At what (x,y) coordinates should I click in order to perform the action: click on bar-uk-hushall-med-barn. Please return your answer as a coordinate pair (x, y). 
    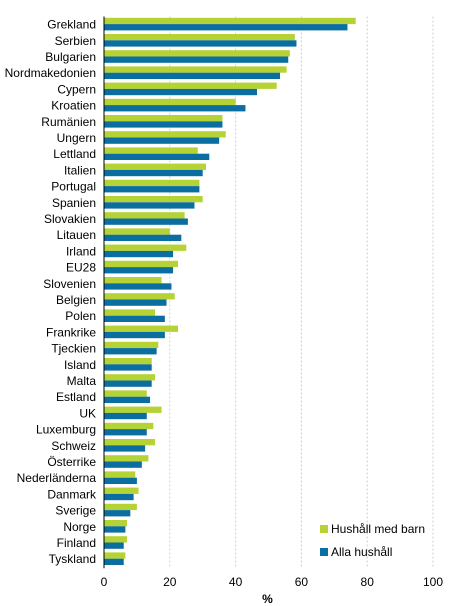
    Looking at the image, I should click on (133, 409).